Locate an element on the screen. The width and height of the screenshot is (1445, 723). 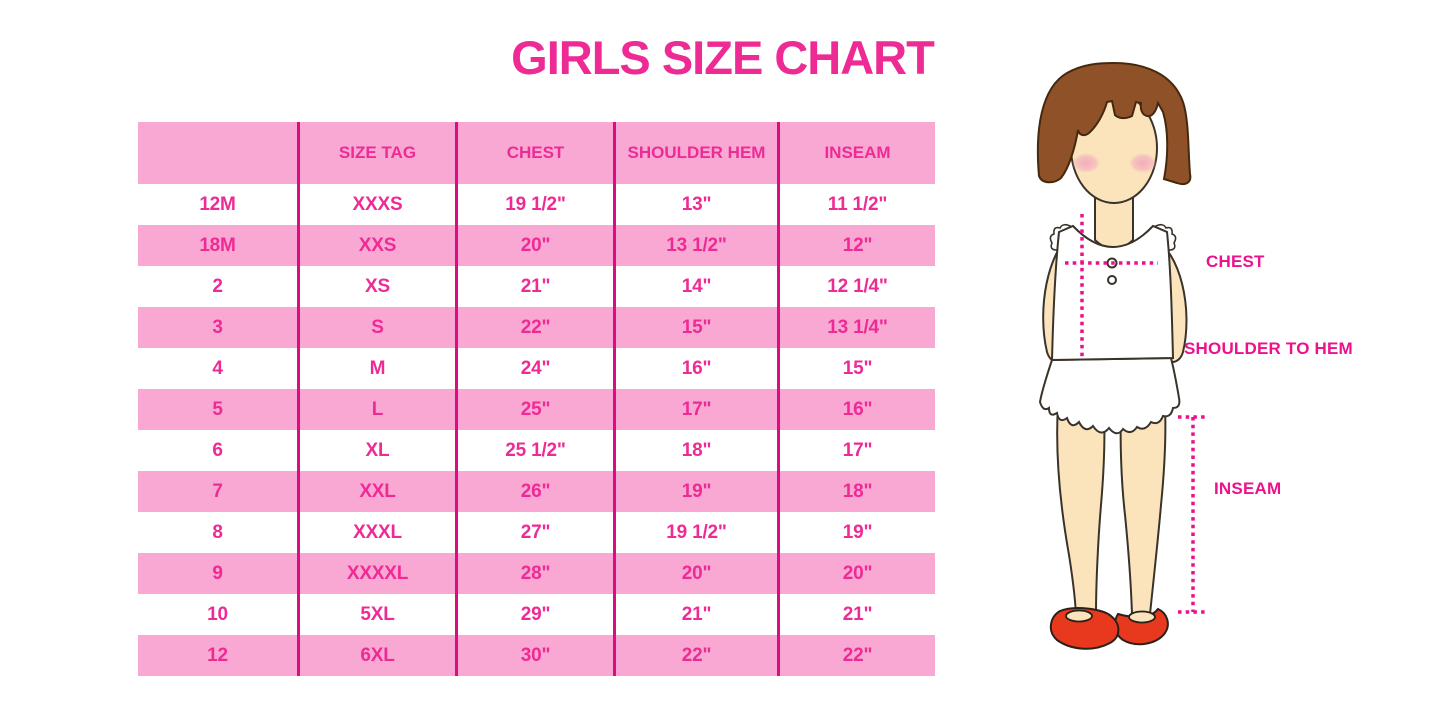
column-header-size is located at coordinates (217, 153).